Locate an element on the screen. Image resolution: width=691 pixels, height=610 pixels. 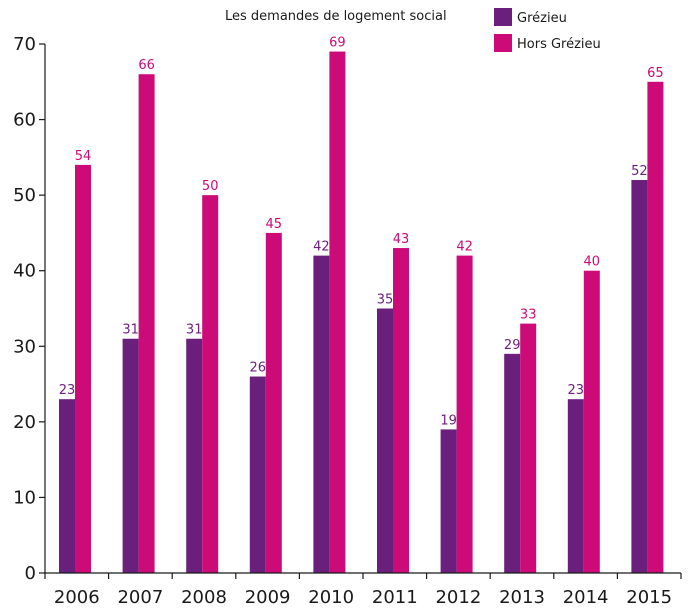
x-tick-label: 2009 is located at coordinates (268, 597).